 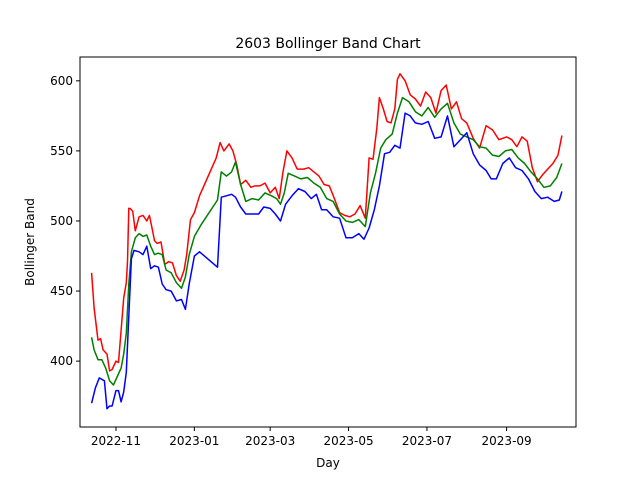 I want to click on y-tick-label: 500, so click(x=61, y=221).